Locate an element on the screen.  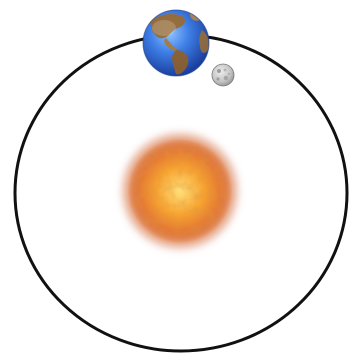
moon-icon is located at coordinates (223, 75).